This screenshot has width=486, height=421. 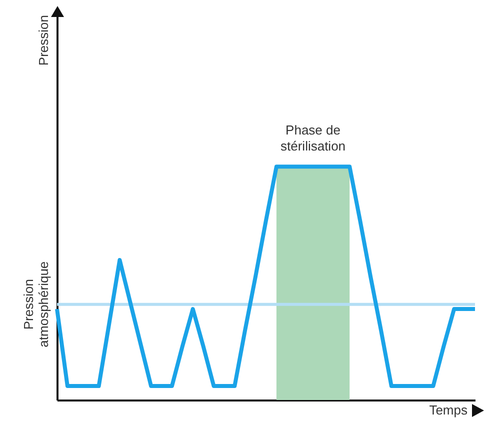 I want to click on text: Pression, so click(x=43, y=40).